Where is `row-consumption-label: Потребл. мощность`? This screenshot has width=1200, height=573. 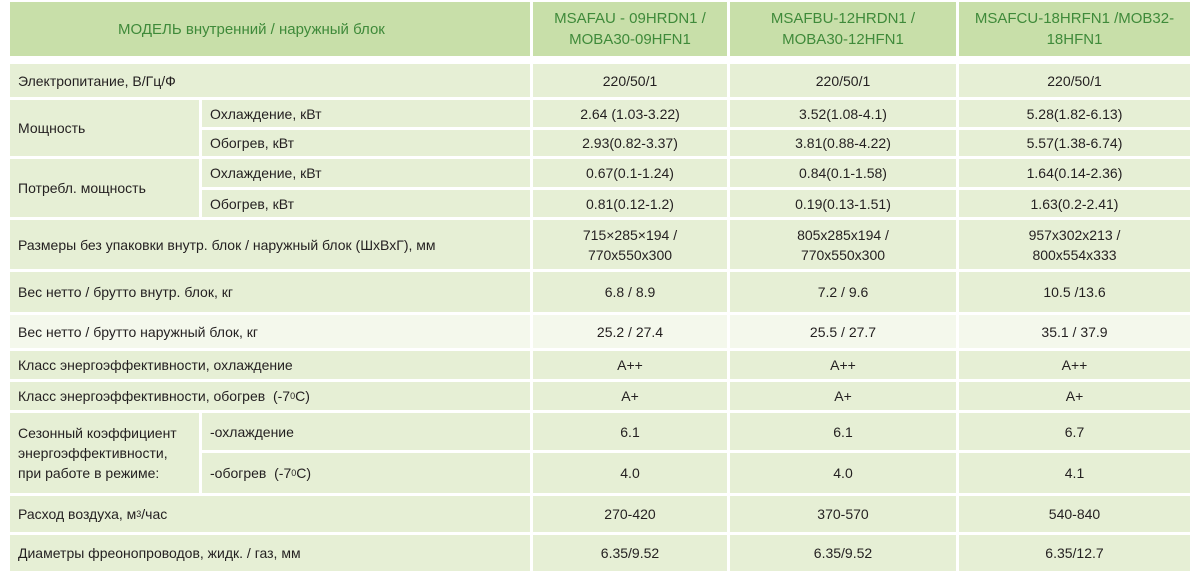
row-consumption-label: Потребл. мощность is located at coordinates (104, 188).